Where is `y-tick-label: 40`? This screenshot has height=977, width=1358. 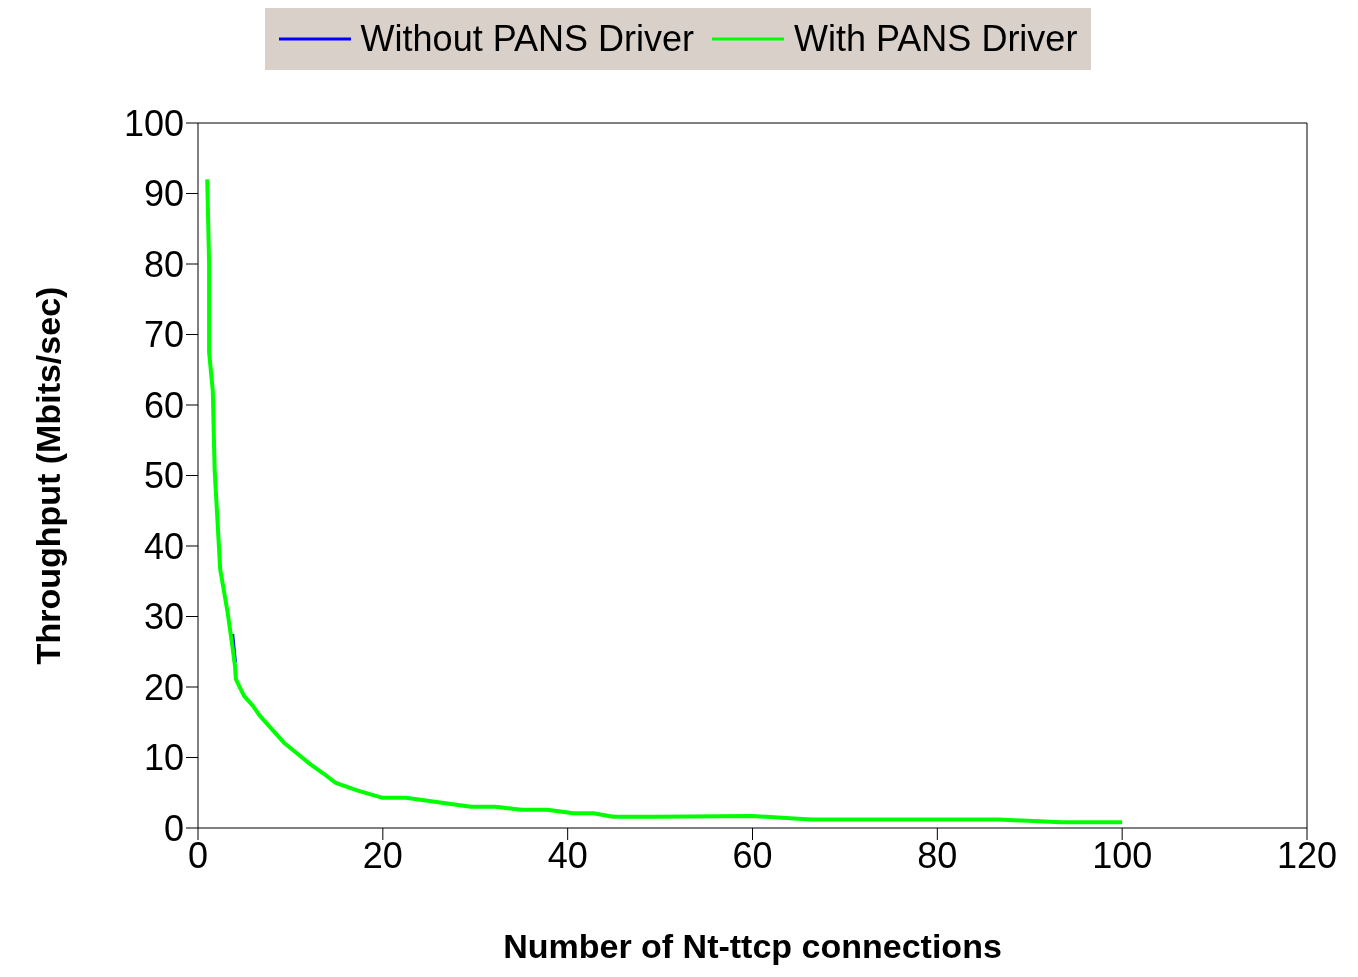
y-tick-label: 40 is located at coordinates (163, 546).